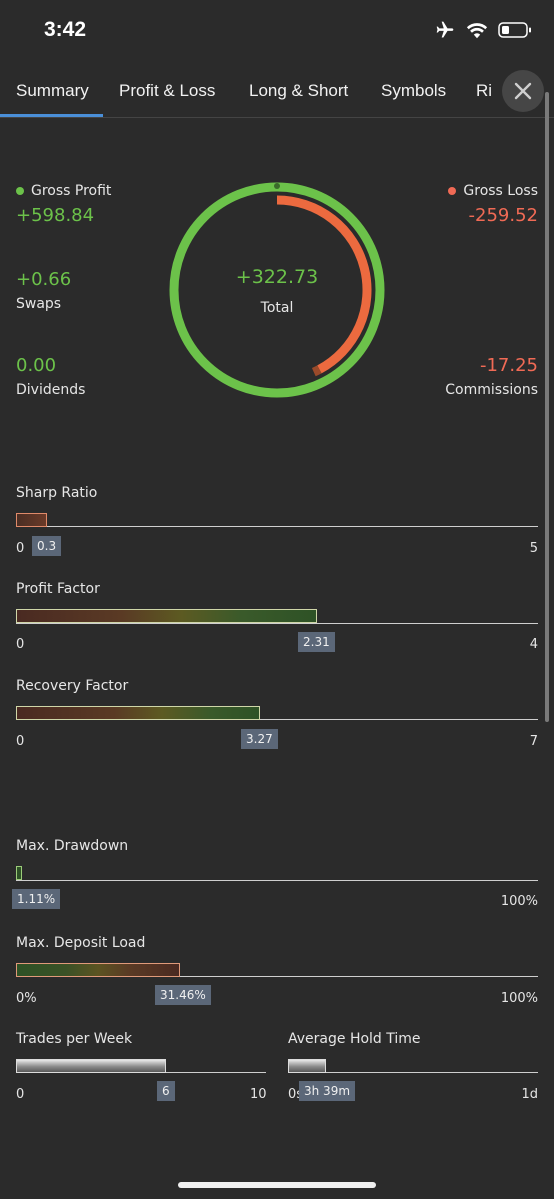  What do you see at coordinates (327, 1091) in the screenshot?
I see `avg-hold-time-value-tag: 3h 39m` at bounding box center [327, 1091].